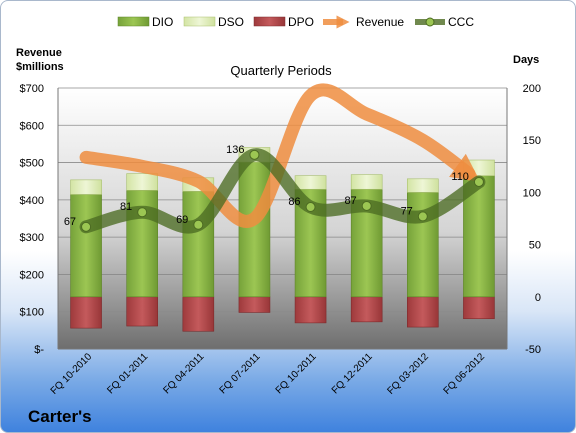  Describe the element at coordinates (199, 21) in the screenshot. I see `legend-swatch-dso` at that location.